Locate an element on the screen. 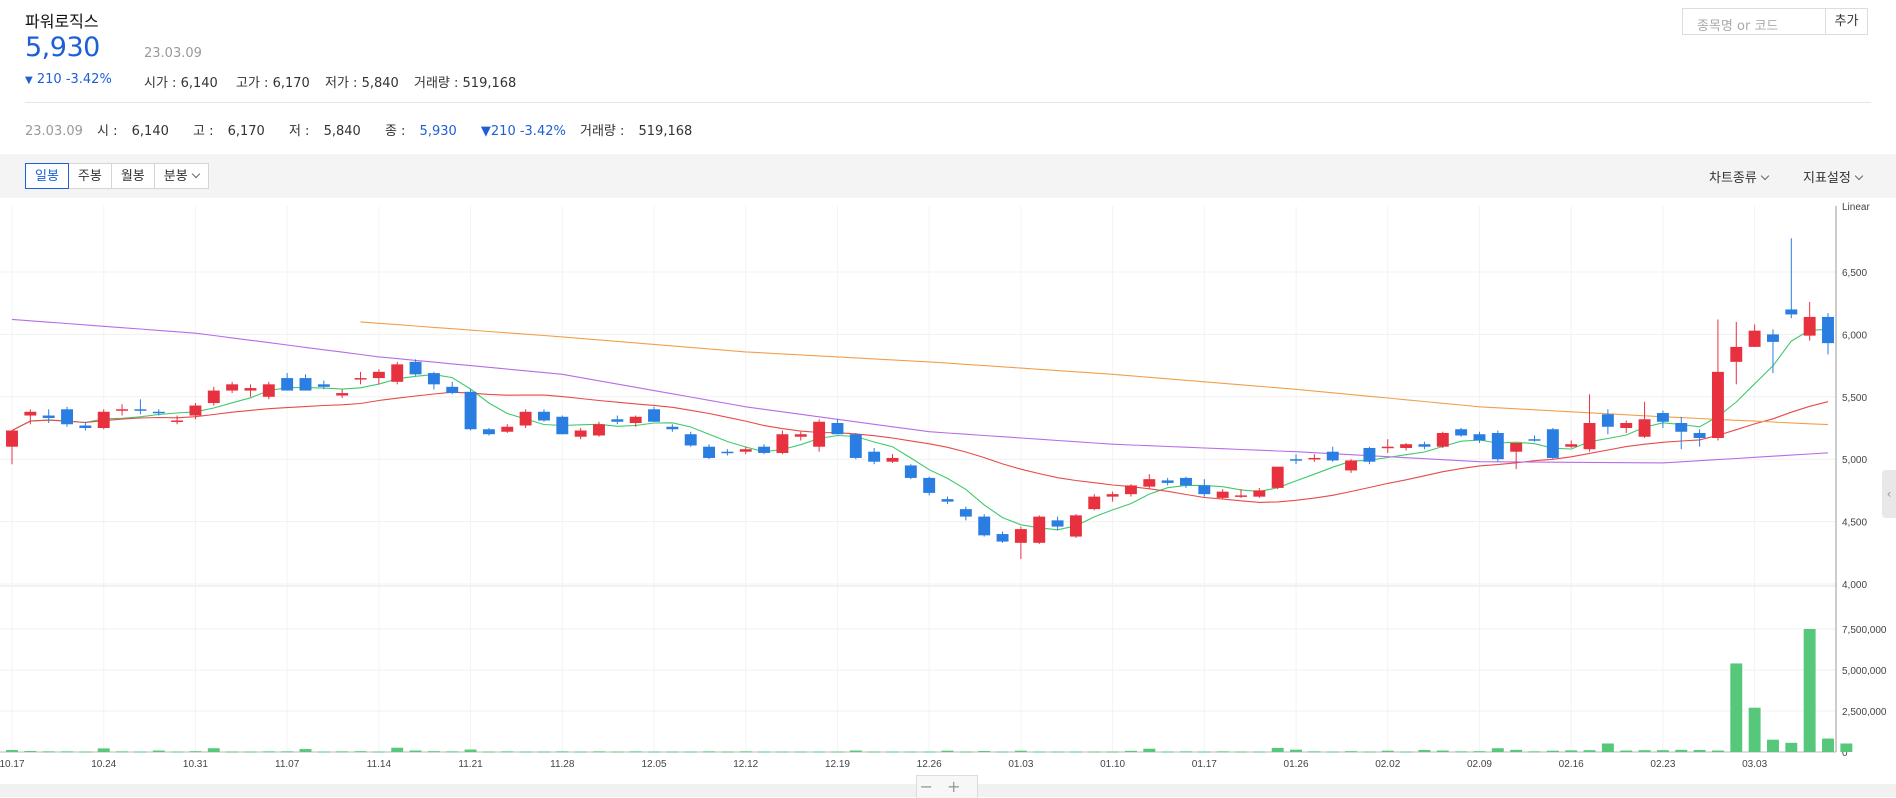  tab-monthly: 월봉 is located at coordinates (133, 176).